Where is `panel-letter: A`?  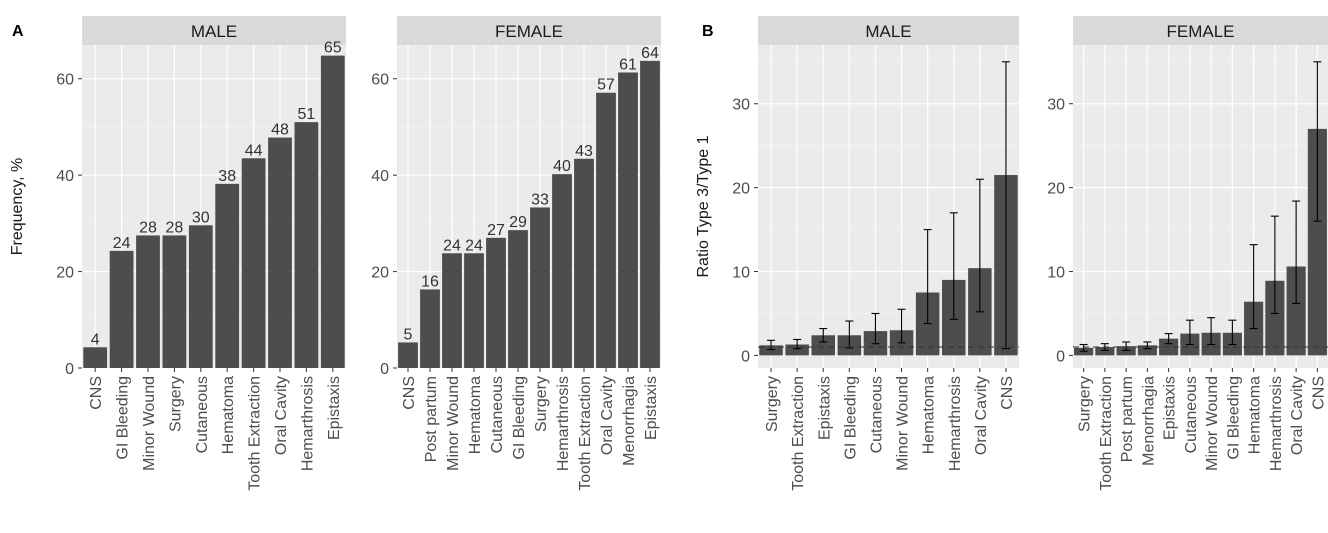 panel-letter: A is located at coordinates (18, 31).